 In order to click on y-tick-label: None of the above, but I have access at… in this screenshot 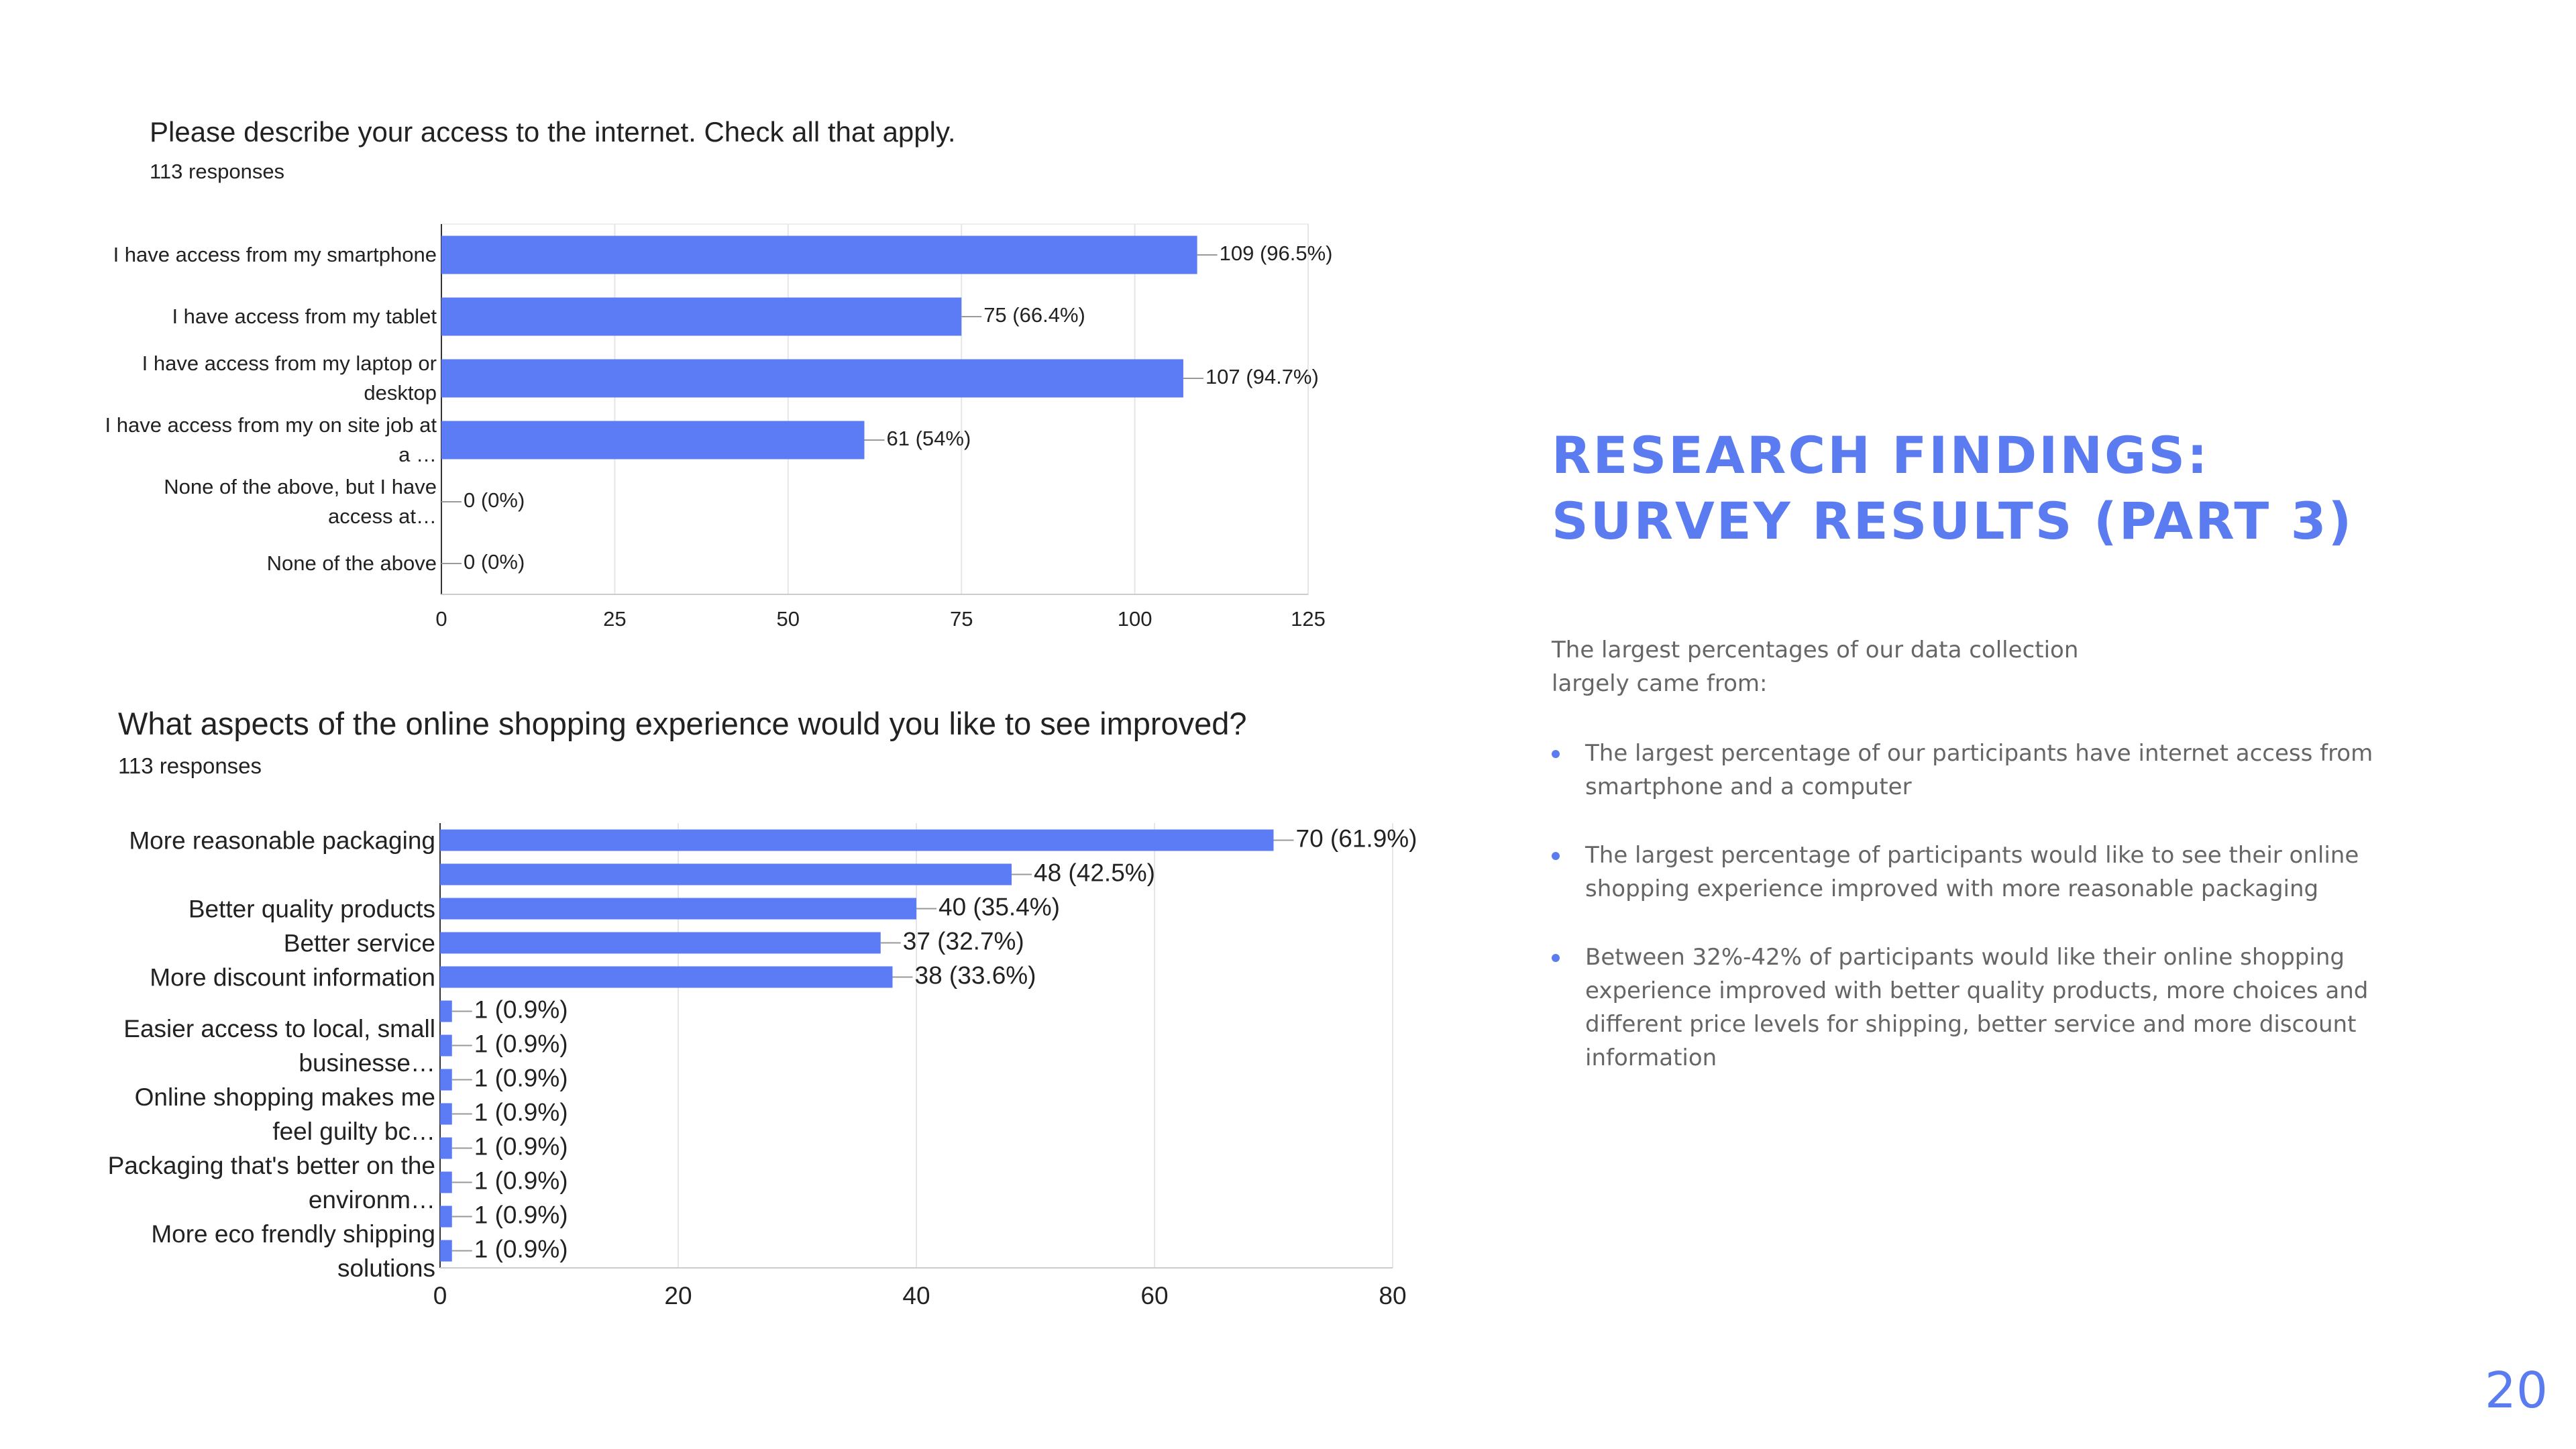, I will do `click(300, 501)`.